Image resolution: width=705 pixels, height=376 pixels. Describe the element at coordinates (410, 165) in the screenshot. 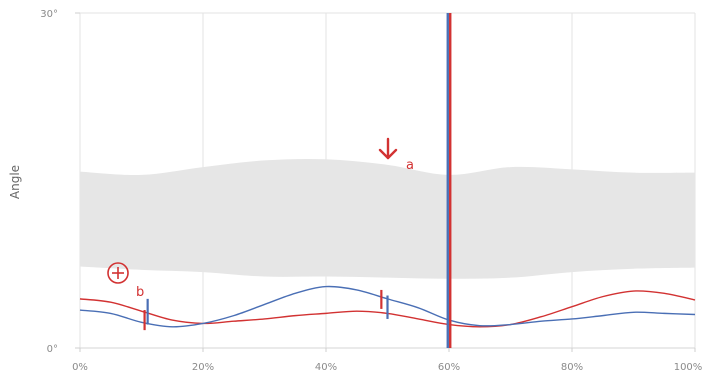

I see `annotation-label-a: a` at that location.